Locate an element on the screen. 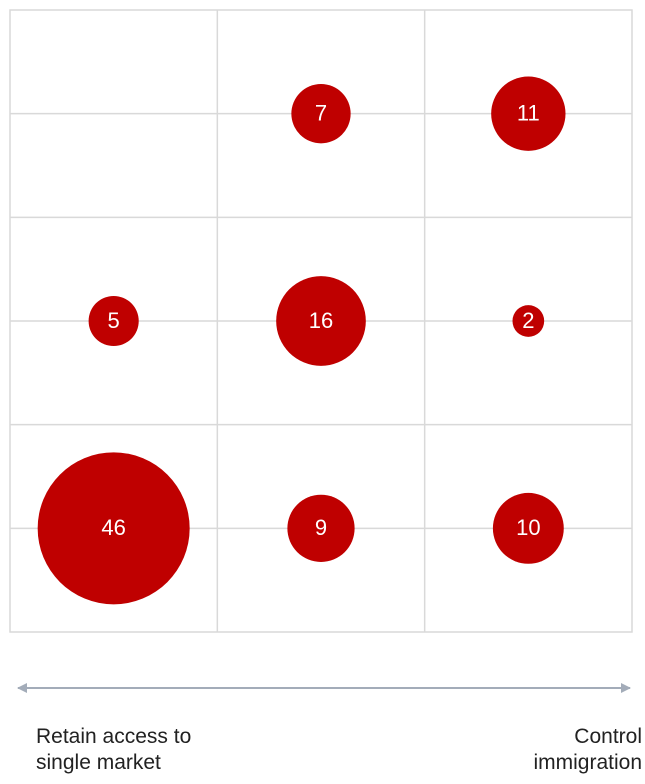  bubble-label: 9 is located at coordinates (321, 527).